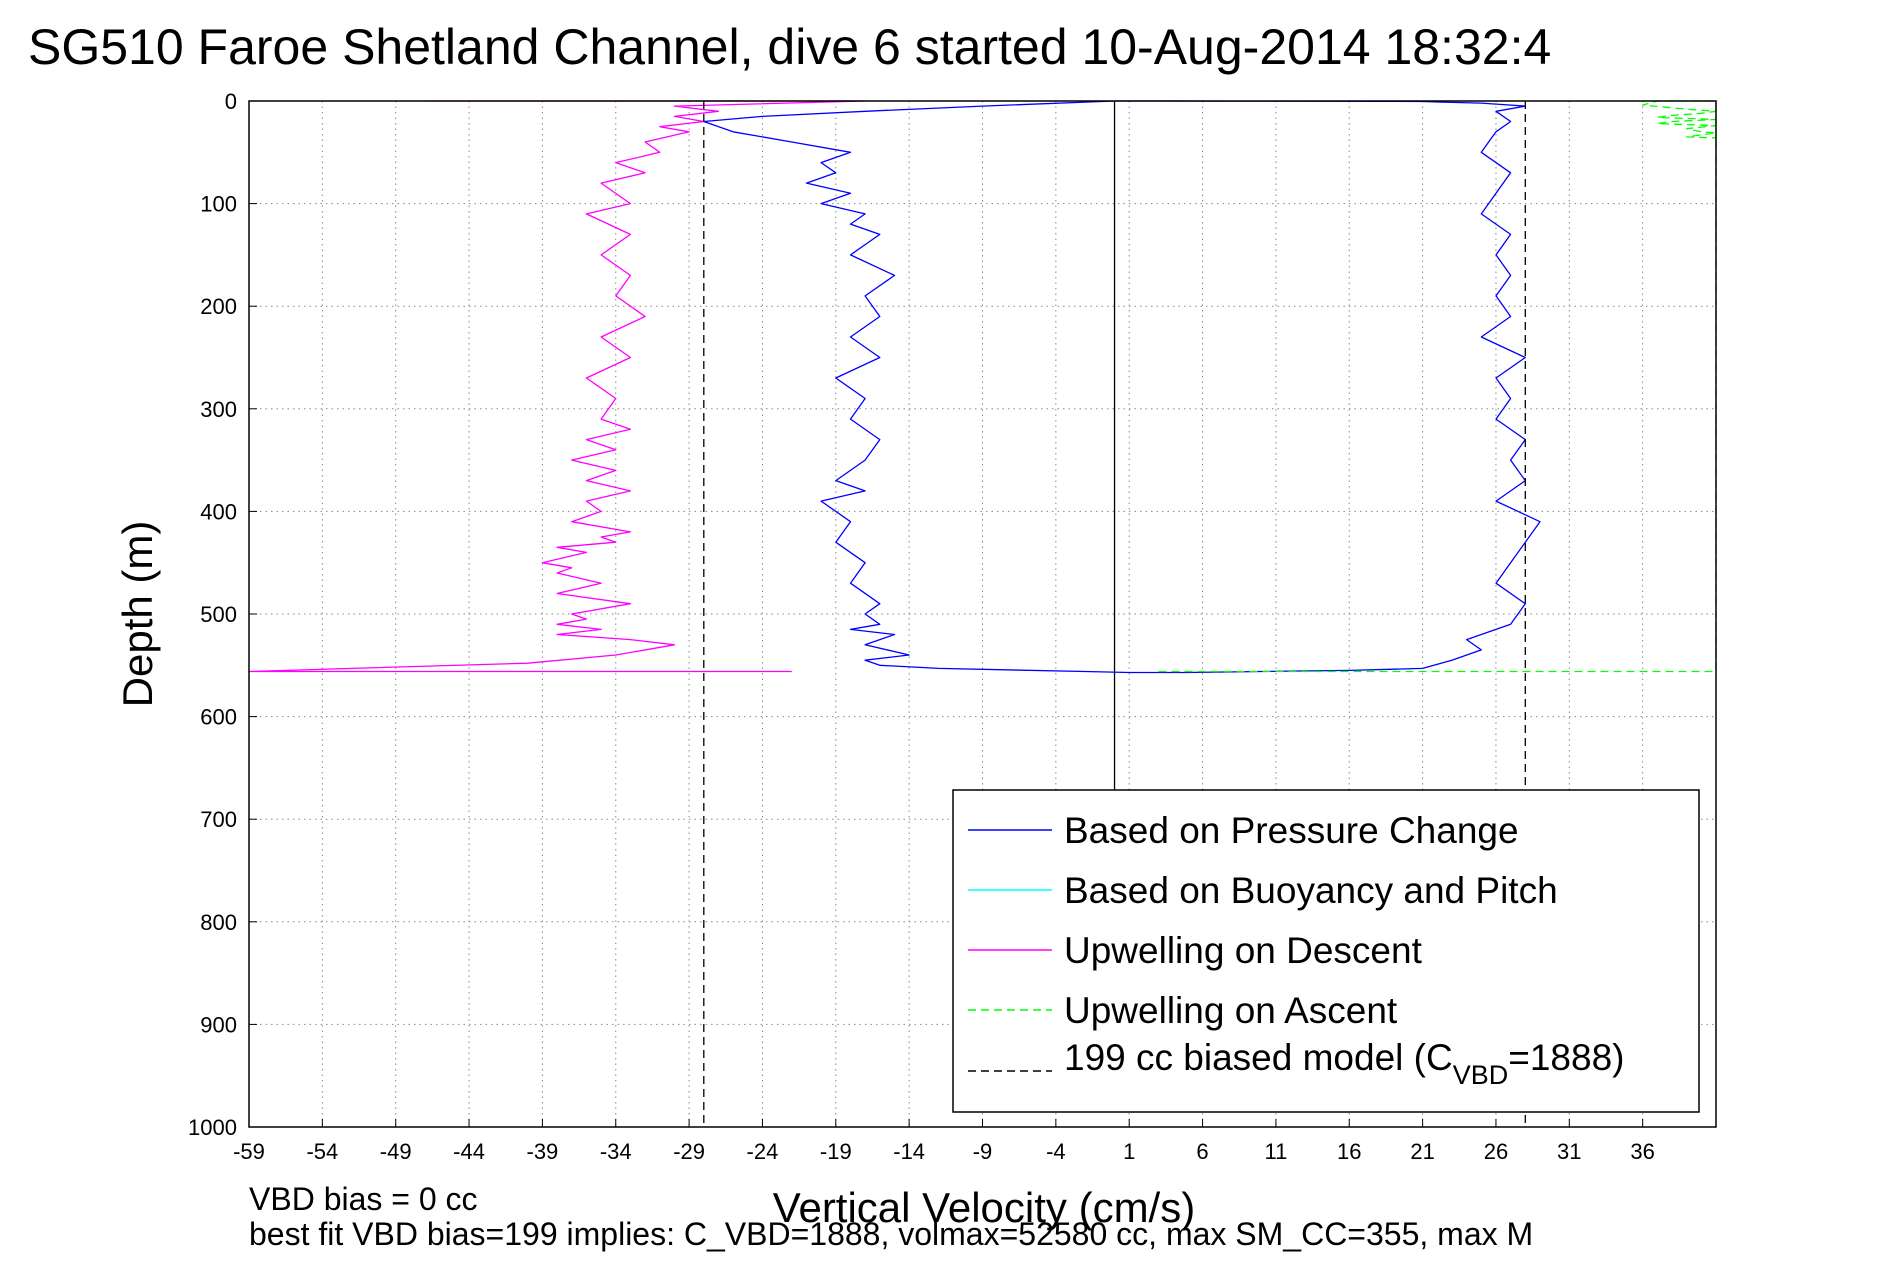  Describe the element at coordinates (218, 306) in the screenshot. I see `y-tick-label: 200` at that location.